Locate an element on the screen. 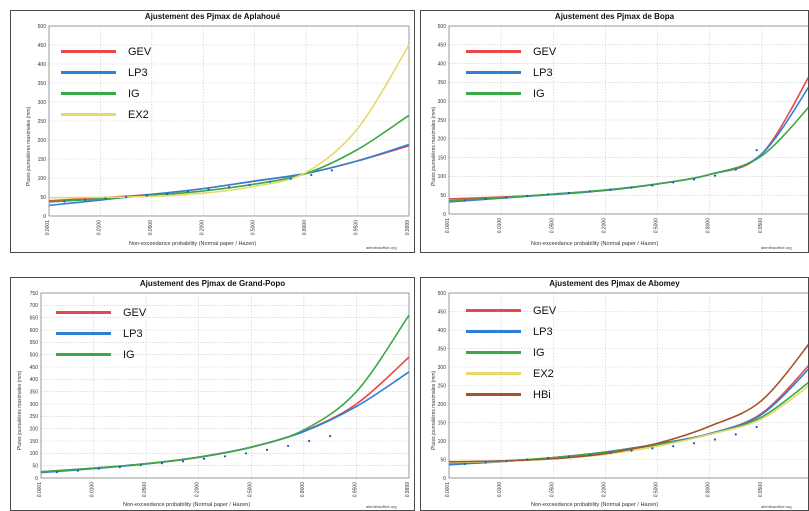  chart-legend: GEV LP3 IG EX2 is located at coordinates (106, 83).